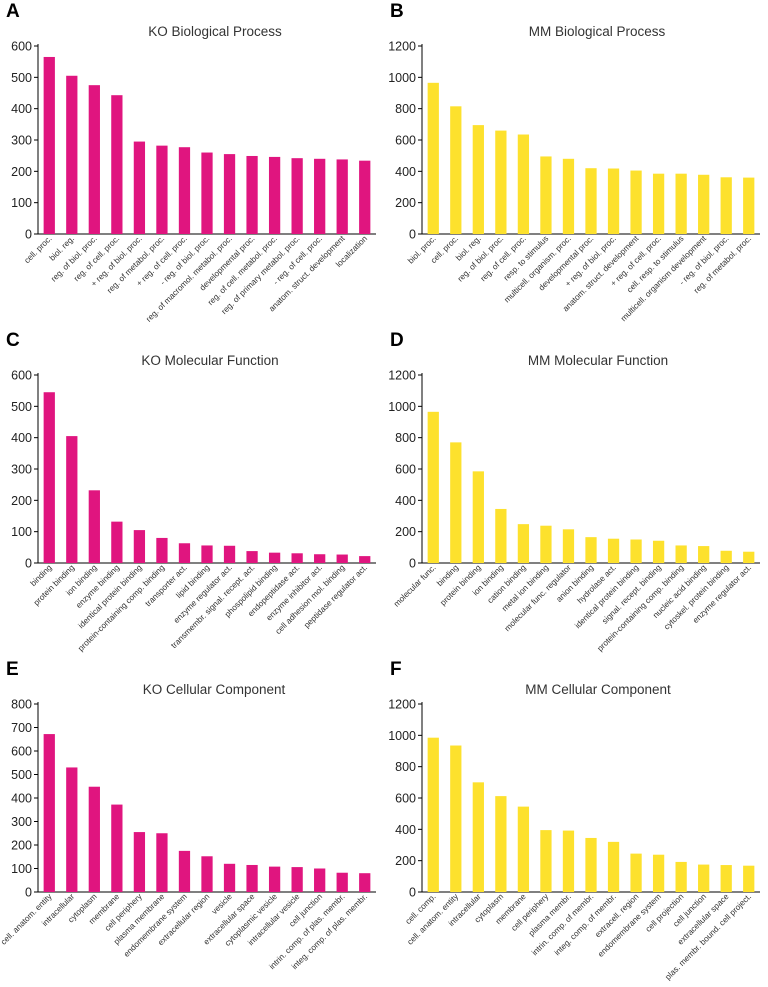 The height and width of the screenshot is (987, 768). I want to click on chart-title: KO Molecular Function, so click(210, 360).